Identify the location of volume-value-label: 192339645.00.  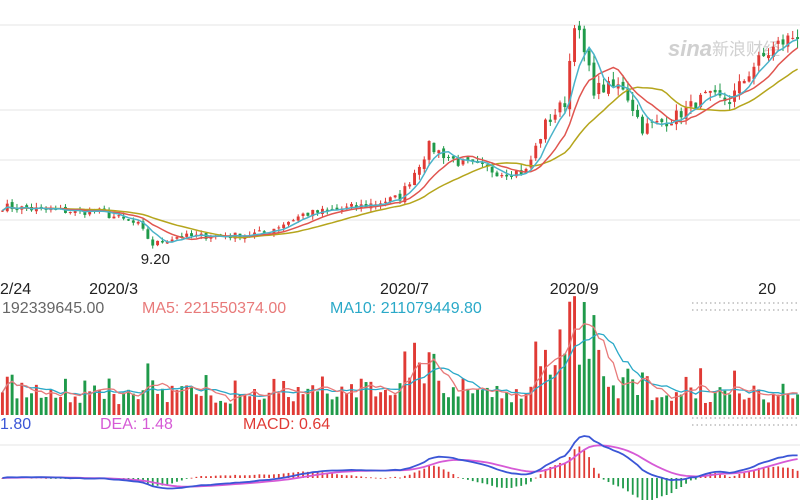
(53, 308).